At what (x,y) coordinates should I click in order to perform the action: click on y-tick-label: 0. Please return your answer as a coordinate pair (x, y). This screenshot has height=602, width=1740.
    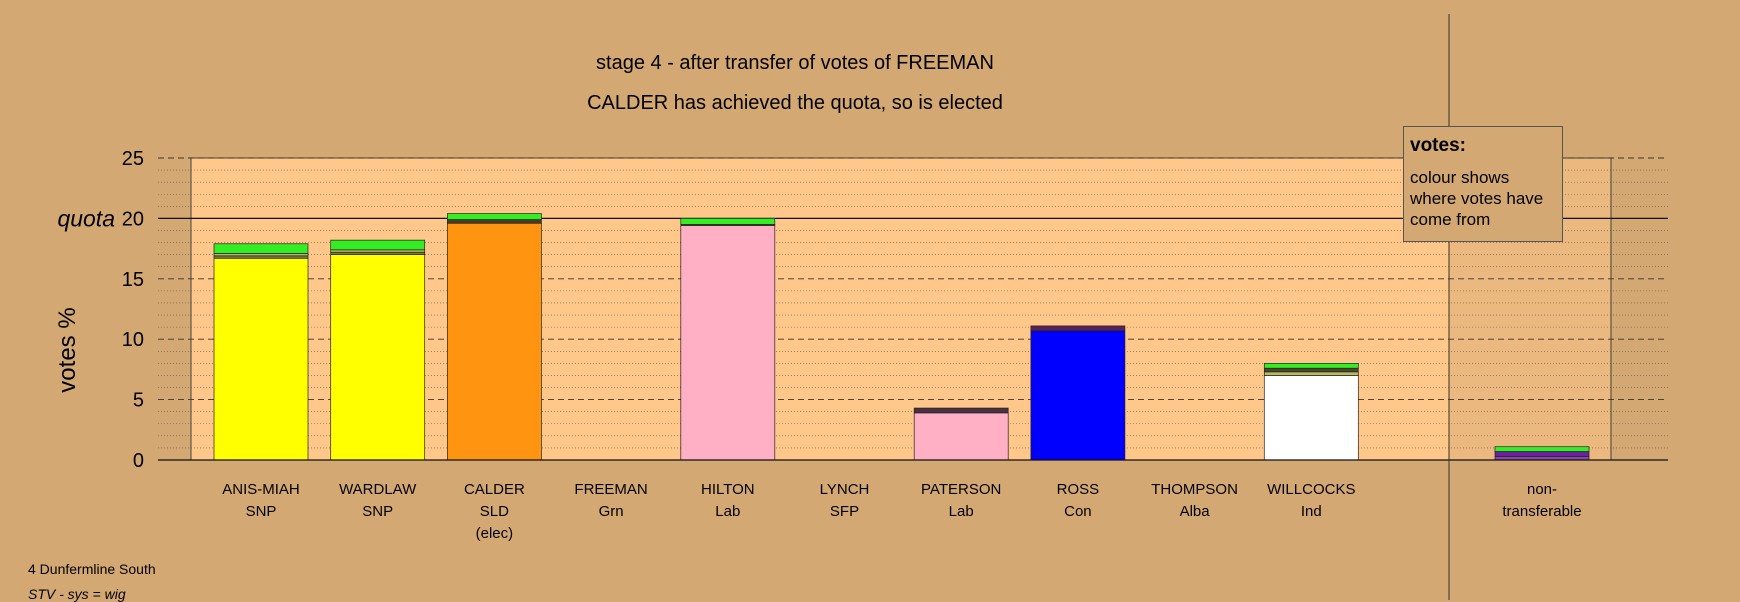
    Looking at the image, I should click on (138, 461).